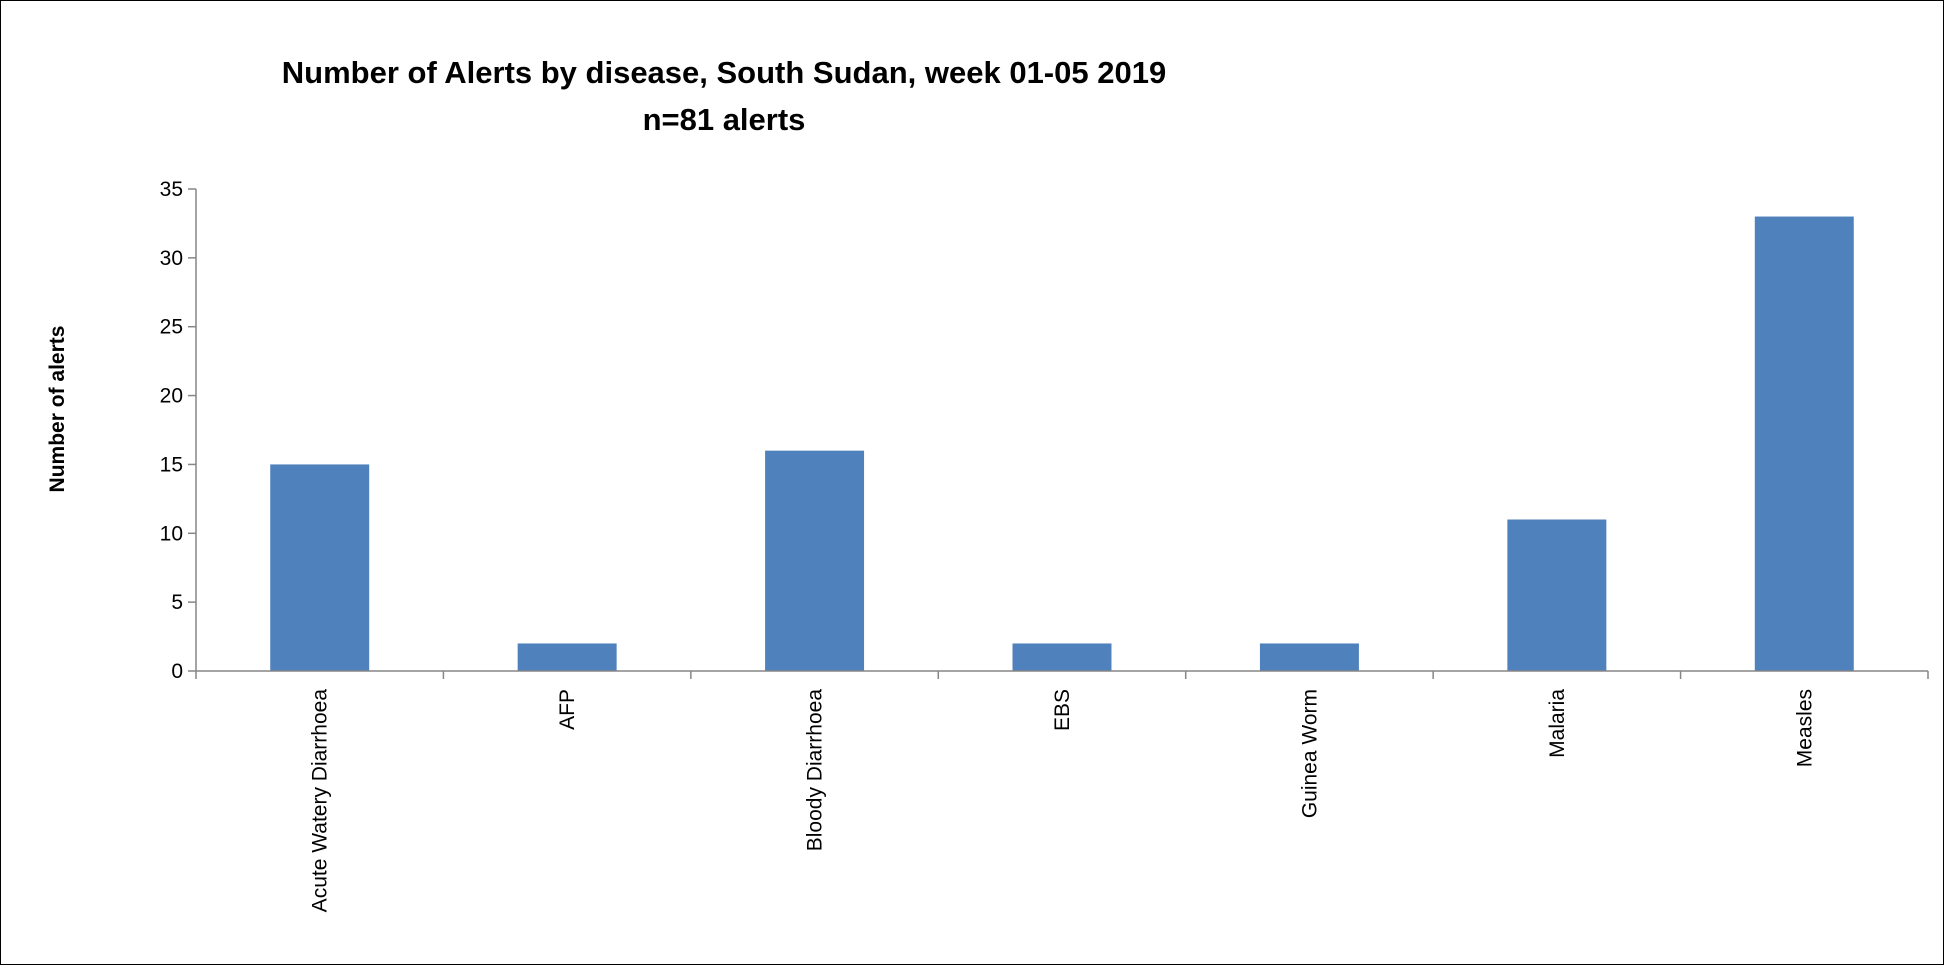  What do you see at coordinates (320, 801) in the screenshot?
I see `x-tick-label-0: Acute Watery Diarrhoea` at bounding box center [320, 801].